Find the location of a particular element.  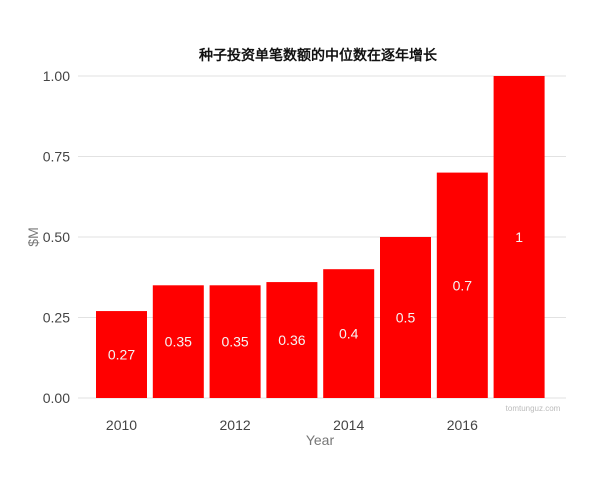

bar-value-label: 0.7 is located at coordinates (463, 285).